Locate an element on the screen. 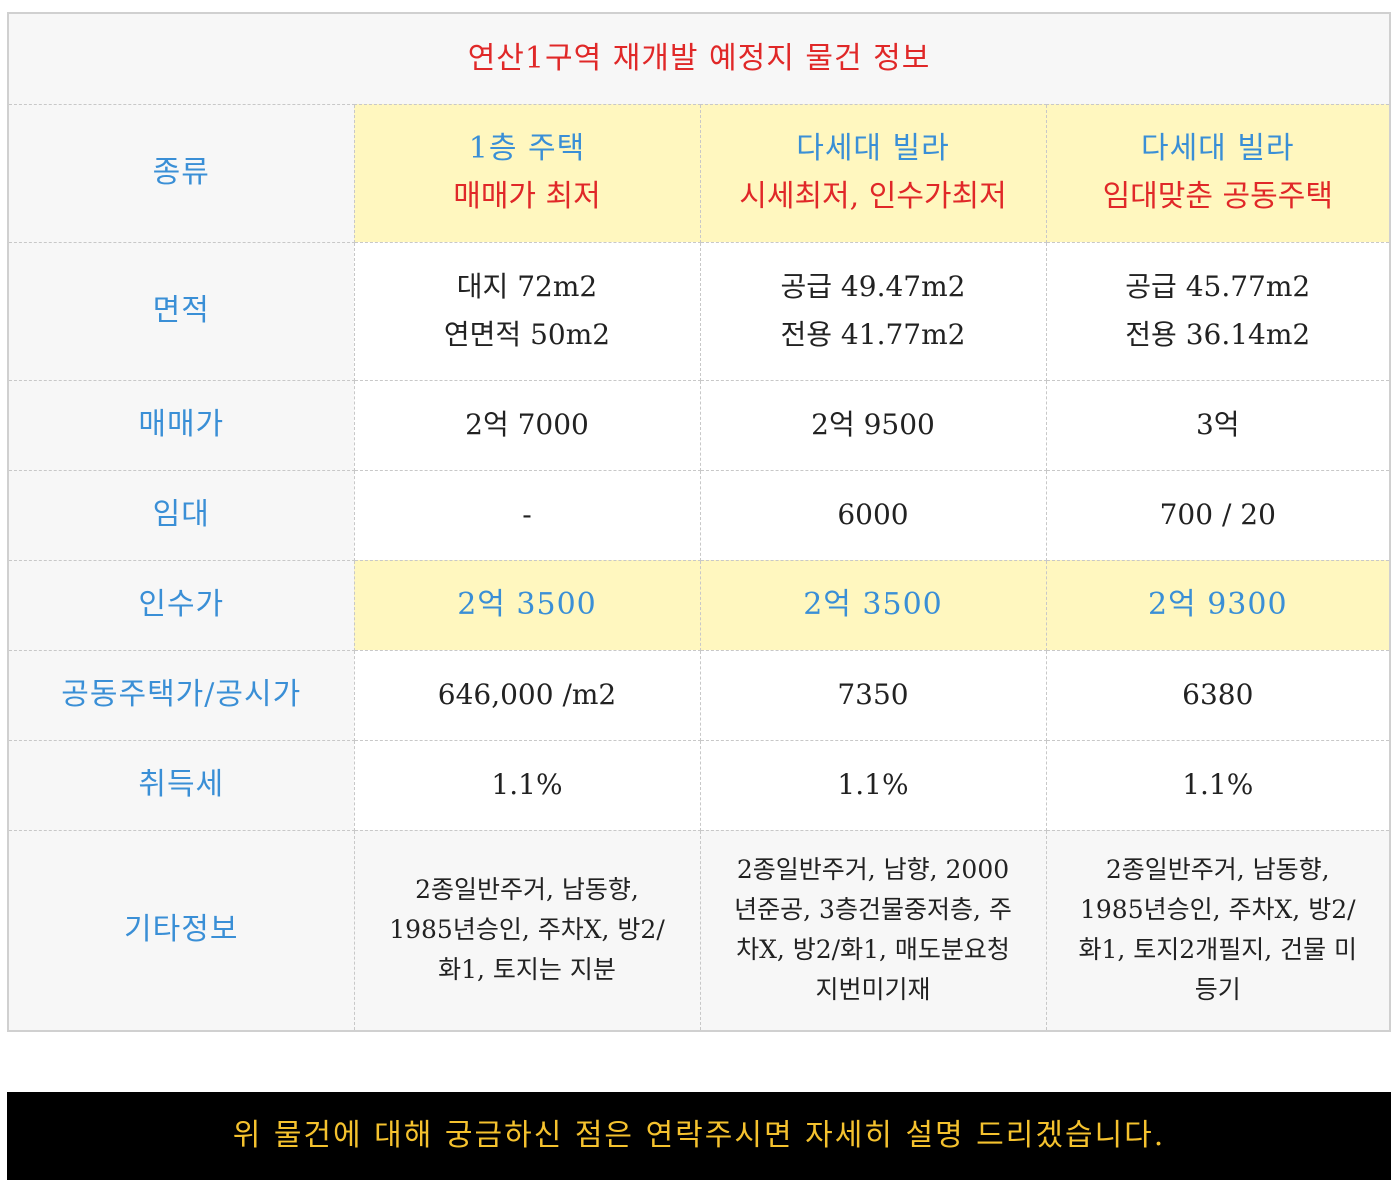  area-1-line1: 대지 72m2 is located at coordinates (527, 286).